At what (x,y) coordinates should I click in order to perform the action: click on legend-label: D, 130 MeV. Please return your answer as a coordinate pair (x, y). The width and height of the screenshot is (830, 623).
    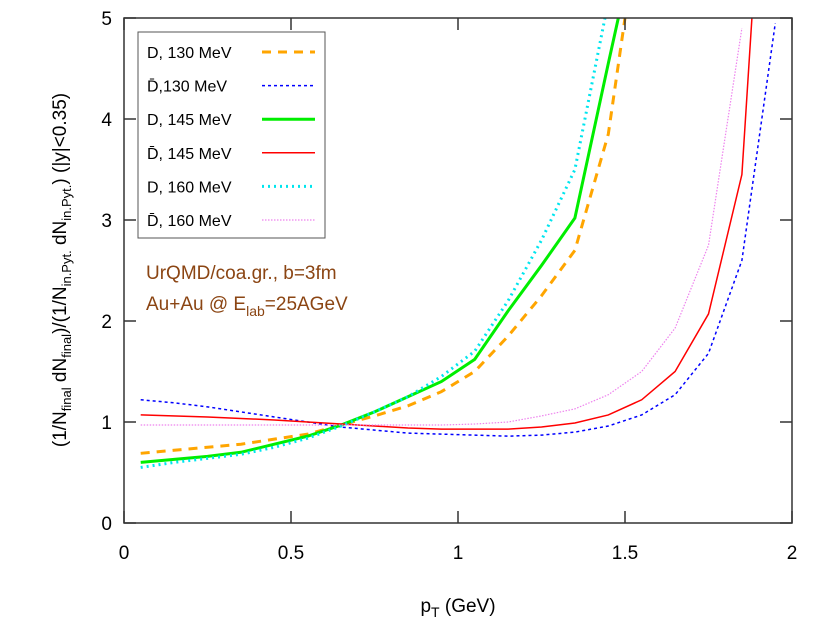
    Looking at the image, I should click on (189, 53).